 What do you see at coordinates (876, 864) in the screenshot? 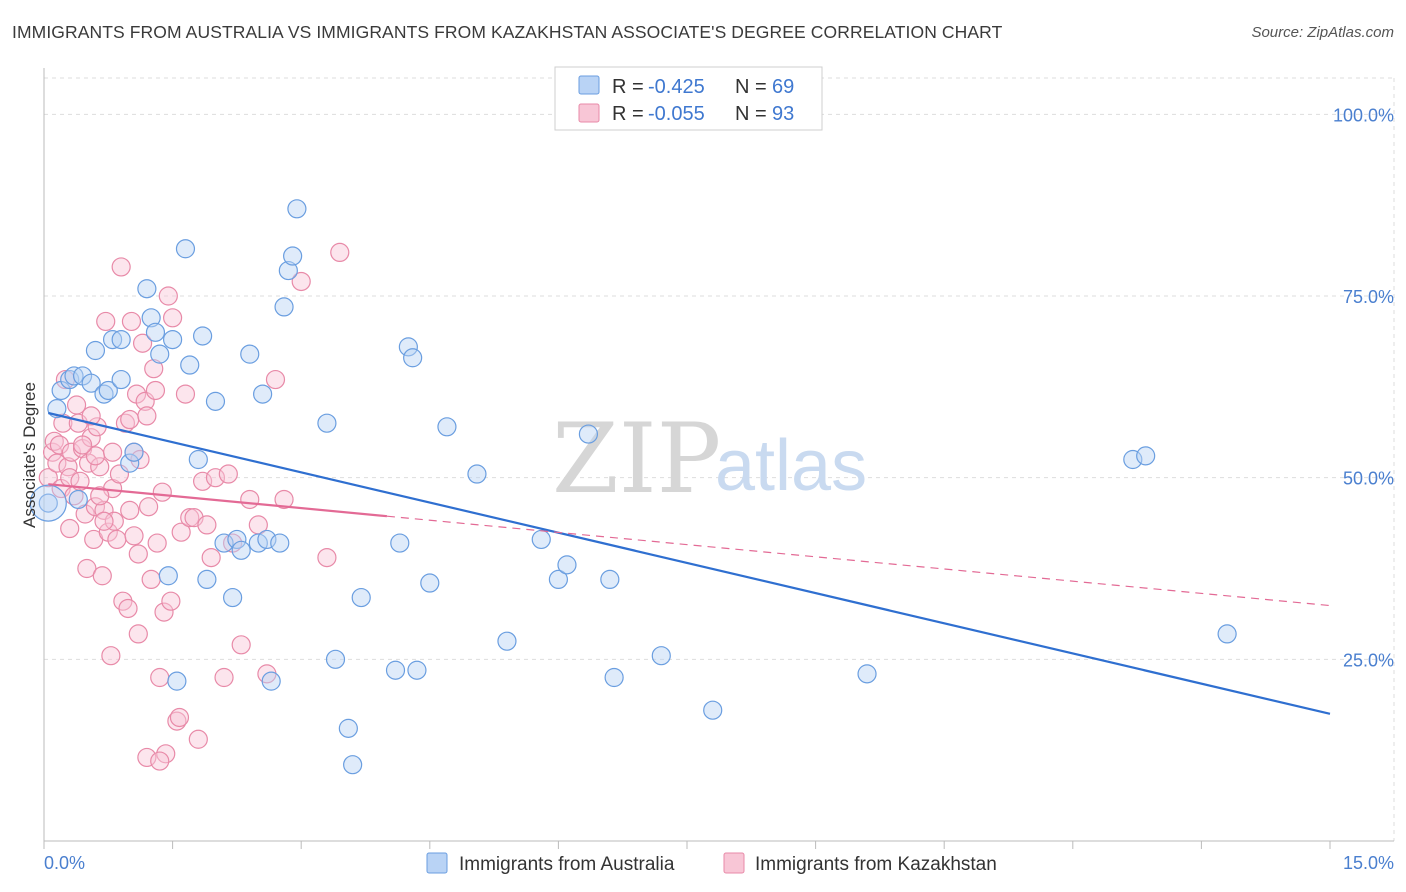
I see `bottom-legend-label-kazakhstan: Immigrants from Kazakhstan` at bounding box center [876, 864].